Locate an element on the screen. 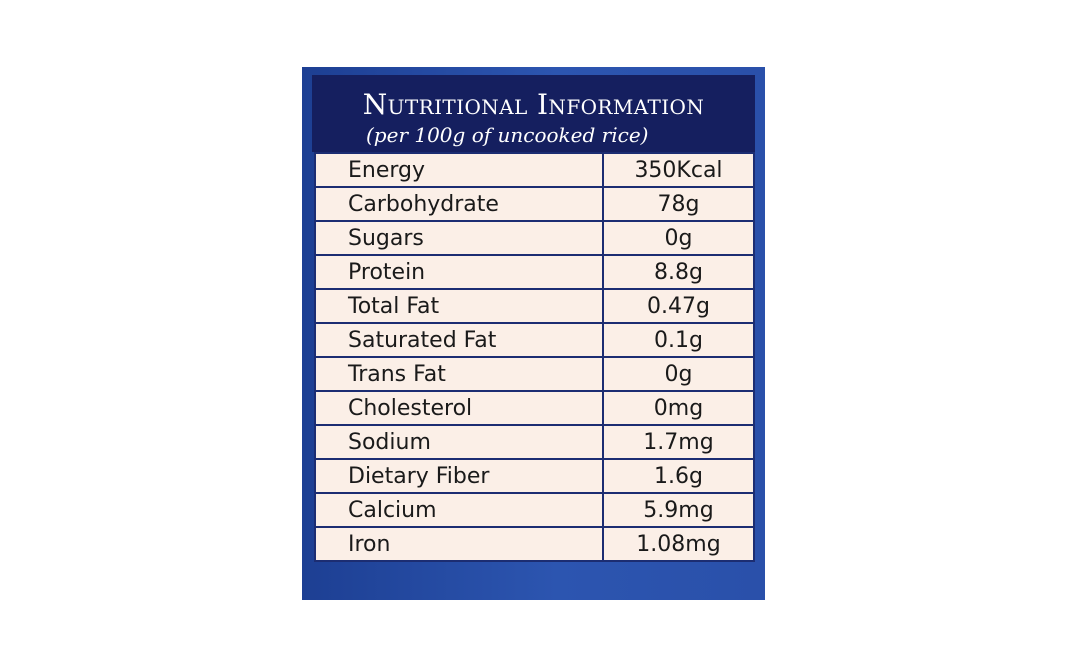  nutrient-value: 0.1g is located at coordinates (678, 340).